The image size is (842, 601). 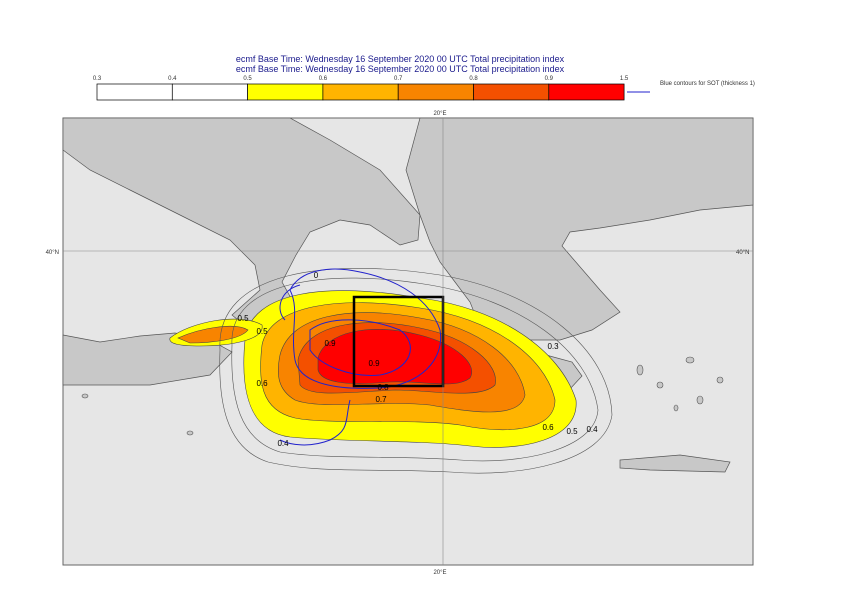 I want to click on legend-note: Blue contours for SOT (thickness 1), so click(x=707, y=84).